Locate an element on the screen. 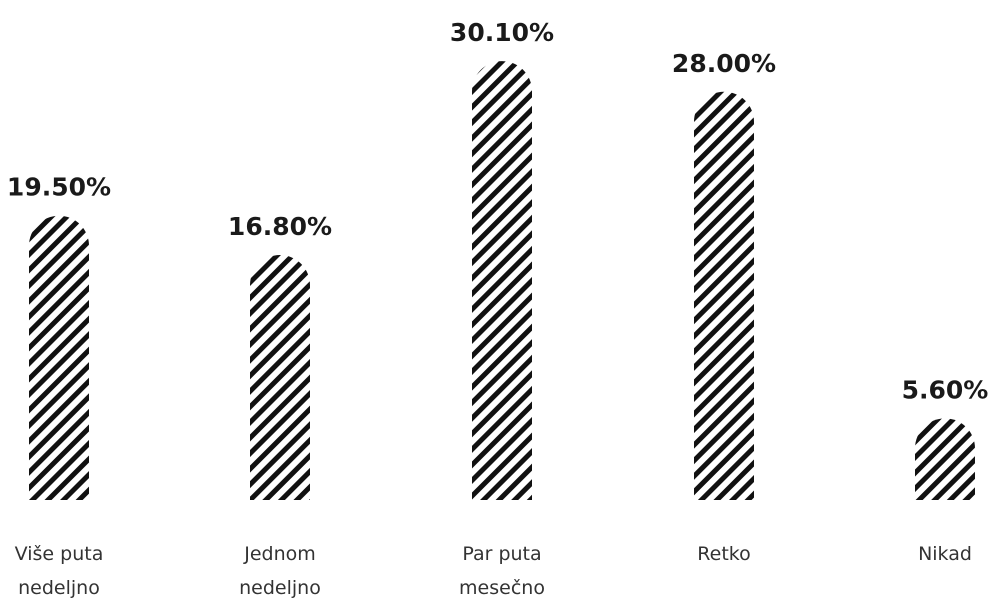  category-label-4-line-0: Nikad is located at coordinates (945, 554).